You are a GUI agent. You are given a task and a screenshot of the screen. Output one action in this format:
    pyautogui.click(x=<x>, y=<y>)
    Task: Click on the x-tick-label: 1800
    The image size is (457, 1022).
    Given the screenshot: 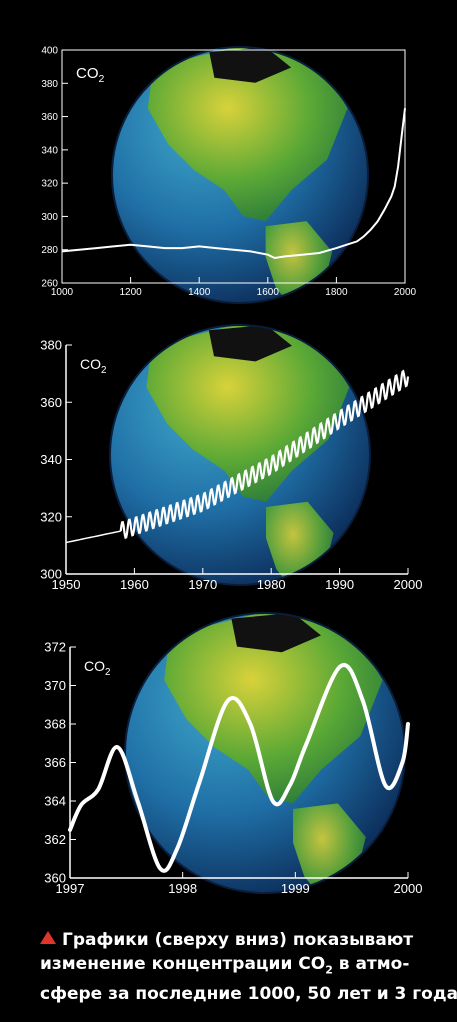 What is the action you would take?
    pyautogui.click(x=336, y=292)
    